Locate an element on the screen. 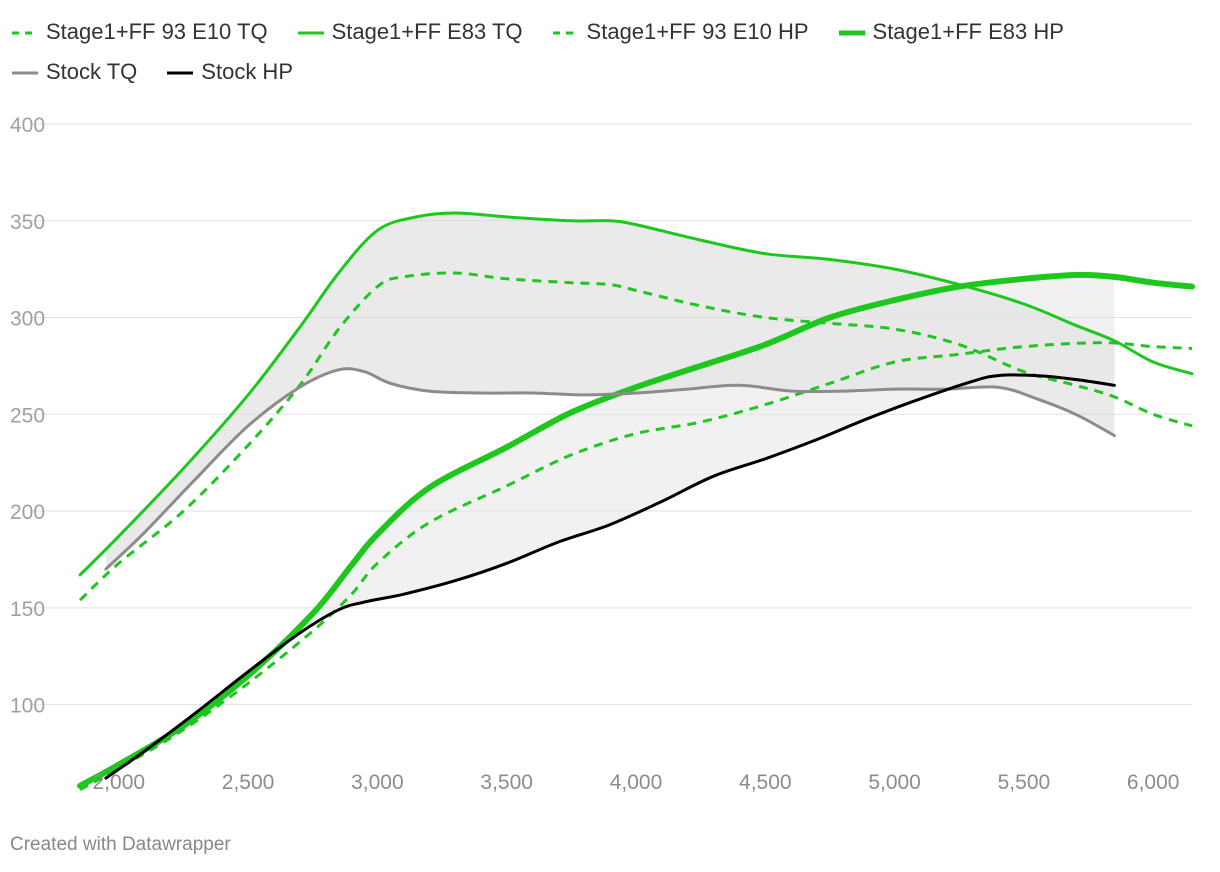 This screenshot has height=872, width=1220. y-axis-tick-labels: 100 150 200 250 300 350 400 is located at coordinates (27, 416).